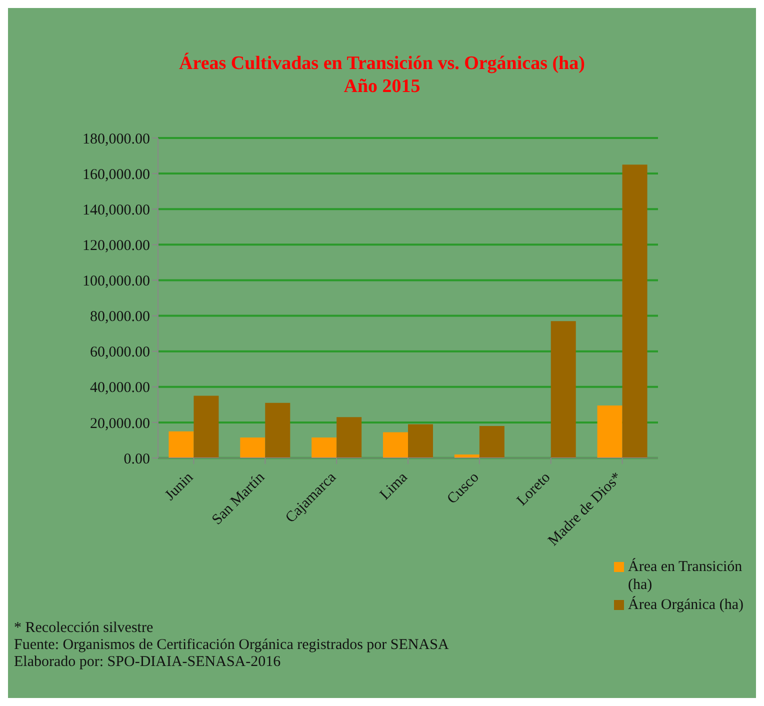 The width and height of the screenshot is (764, 706). Describe the element at coordinates (137, 459) in the screenshot. I see `y-tick-label: 0.00` at that location.